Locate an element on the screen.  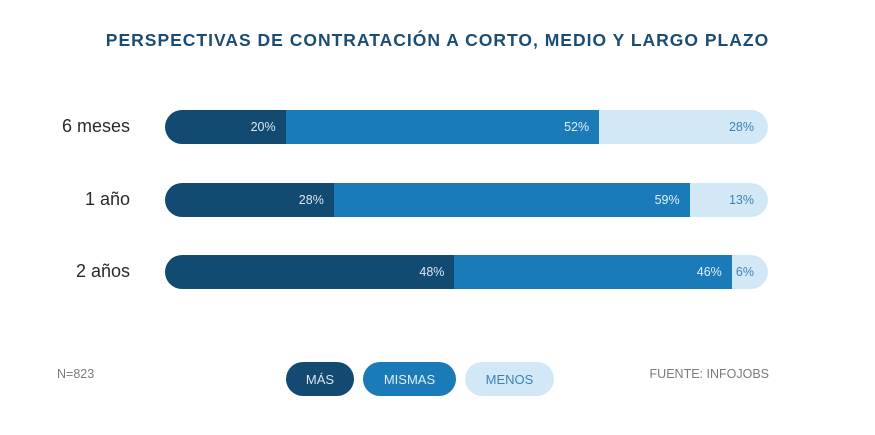
bar-segment-menos: 6% is located at coordinates (749, 272).